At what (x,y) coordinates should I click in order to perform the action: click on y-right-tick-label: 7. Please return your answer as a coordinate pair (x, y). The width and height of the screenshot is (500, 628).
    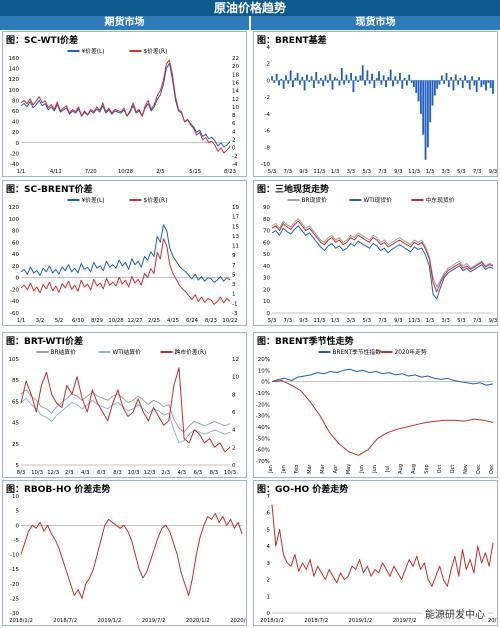
    Looking at the image, I should click on (234, 266).